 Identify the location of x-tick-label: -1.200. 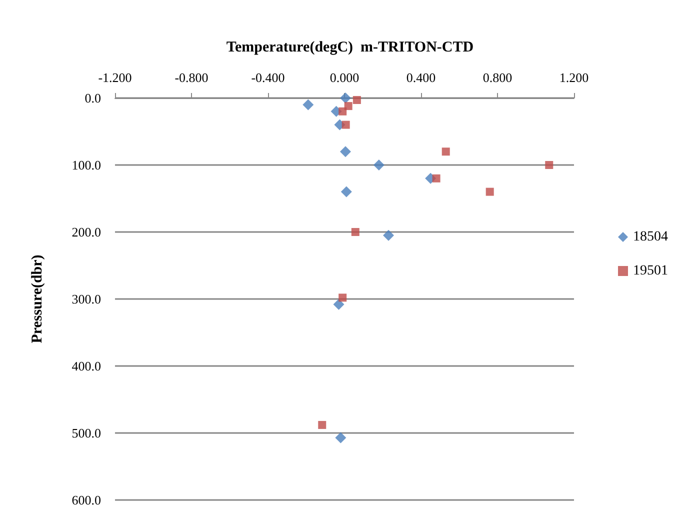
(115, 77).